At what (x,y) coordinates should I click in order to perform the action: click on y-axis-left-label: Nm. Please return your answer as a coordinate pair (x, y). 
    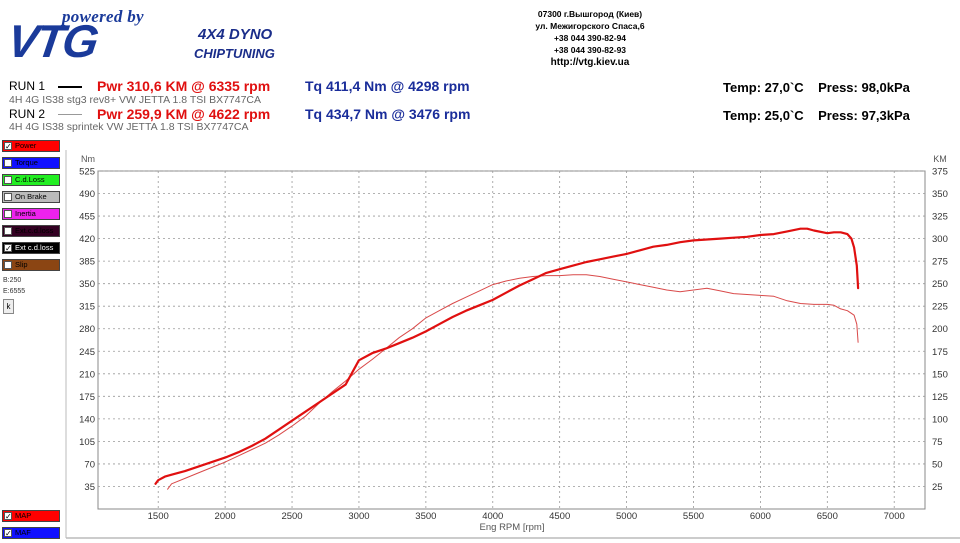
    Looking at the image, I should click on (88, 159).